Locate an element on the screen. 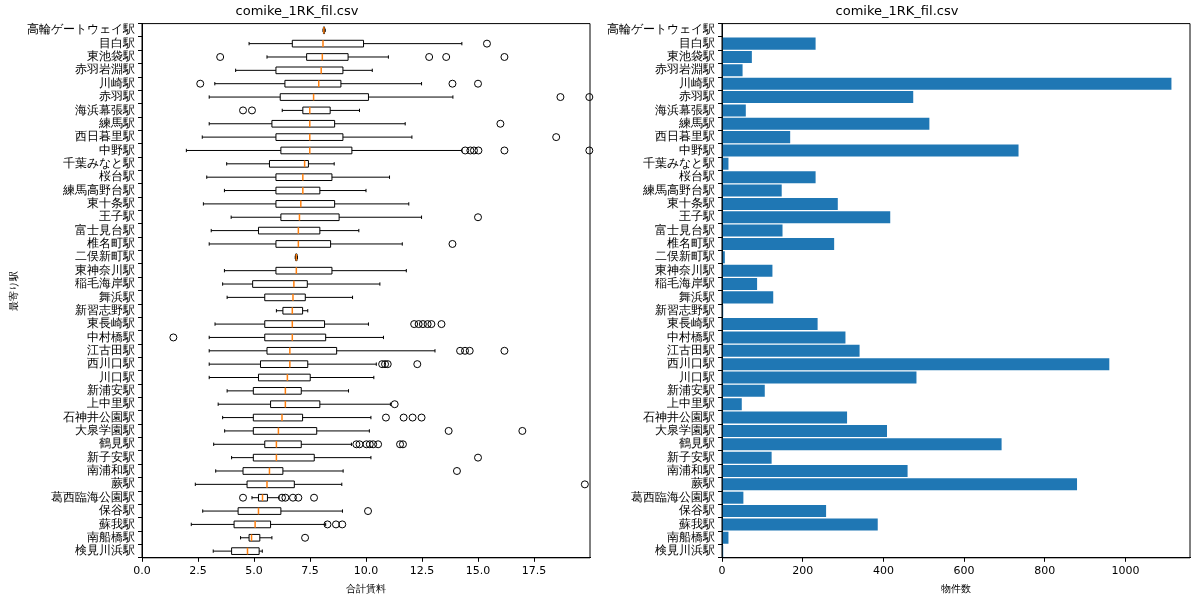  x-tick-label: 10.0 is located at coordinates (366, 571).